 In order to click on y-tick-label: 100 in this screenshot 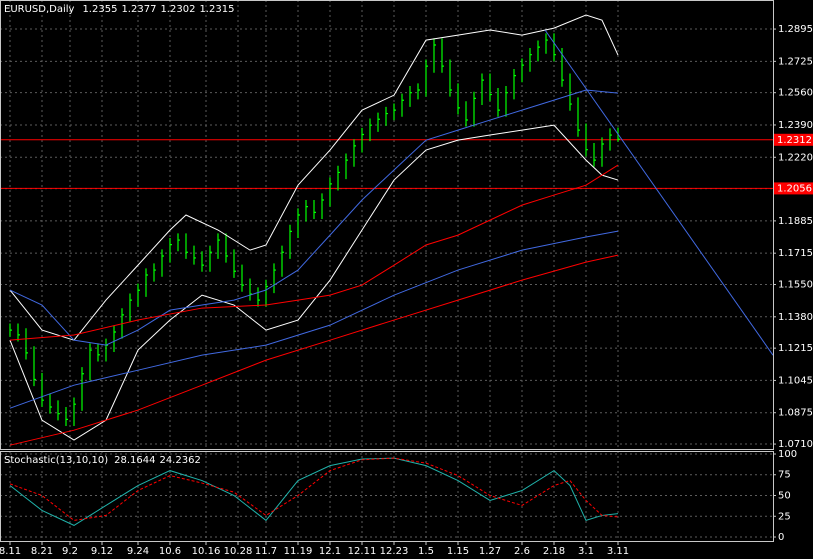, I will do `click(787, 454)`.